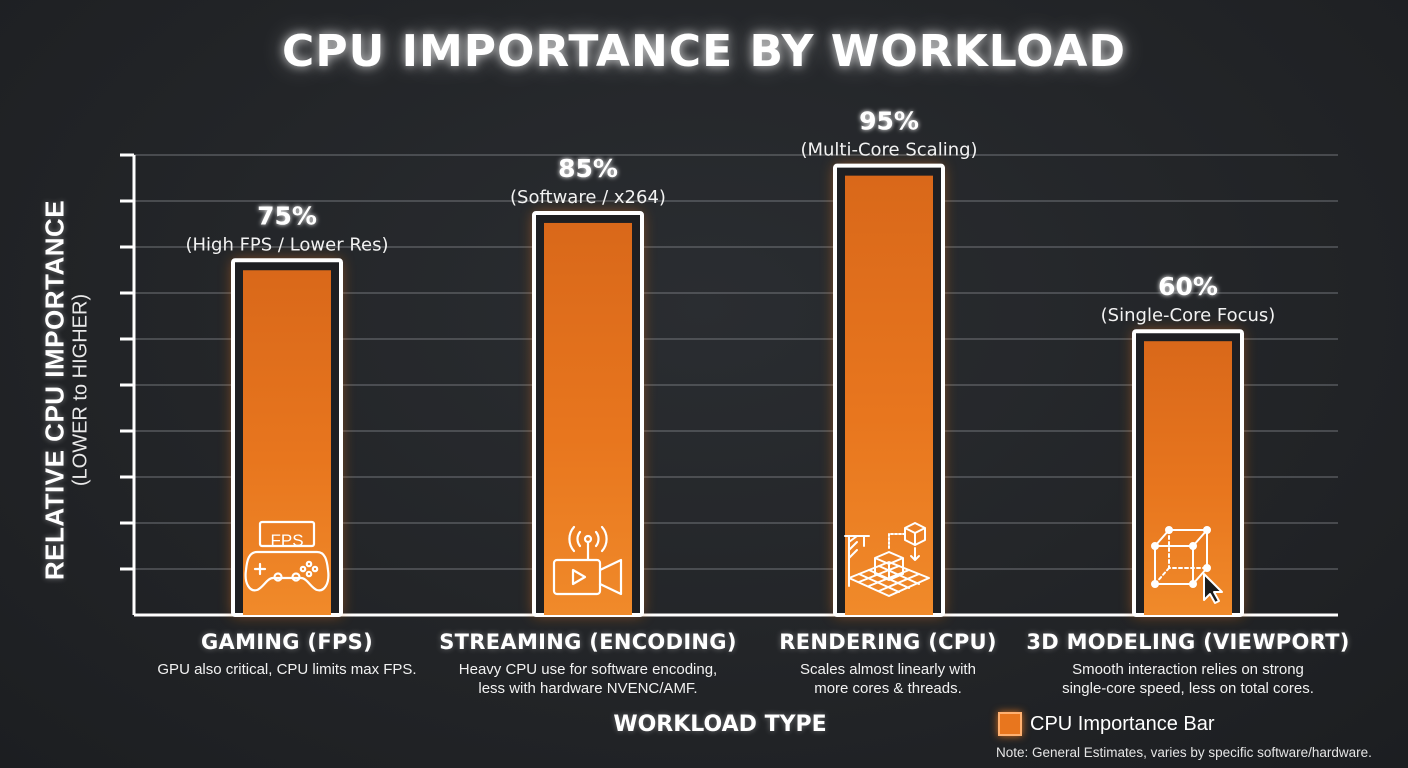 The height and width of the screenshot is (768, 1408). Describe the element at coordinates (588, 669) in the screenshot. I see `category-description-line: Heavy CPU use for software encoding,` at that location.